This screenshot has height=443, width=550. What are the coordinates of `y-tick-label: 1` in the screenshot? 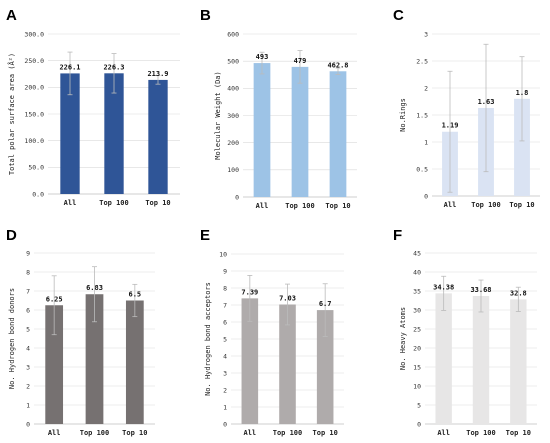 It's located at (28, 405).